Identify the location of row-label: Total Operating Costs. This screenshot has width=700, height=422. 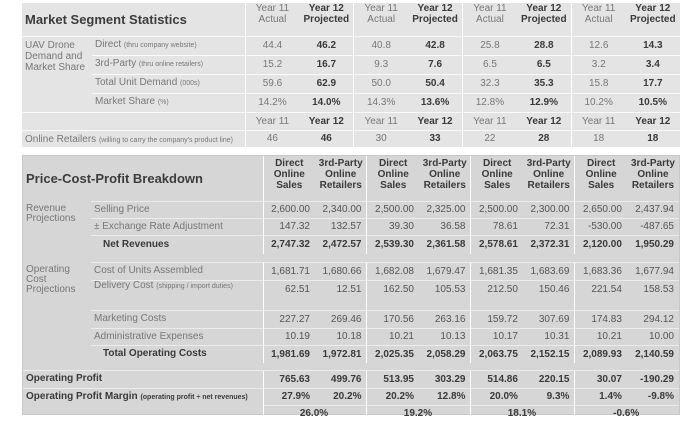
(155, 354).